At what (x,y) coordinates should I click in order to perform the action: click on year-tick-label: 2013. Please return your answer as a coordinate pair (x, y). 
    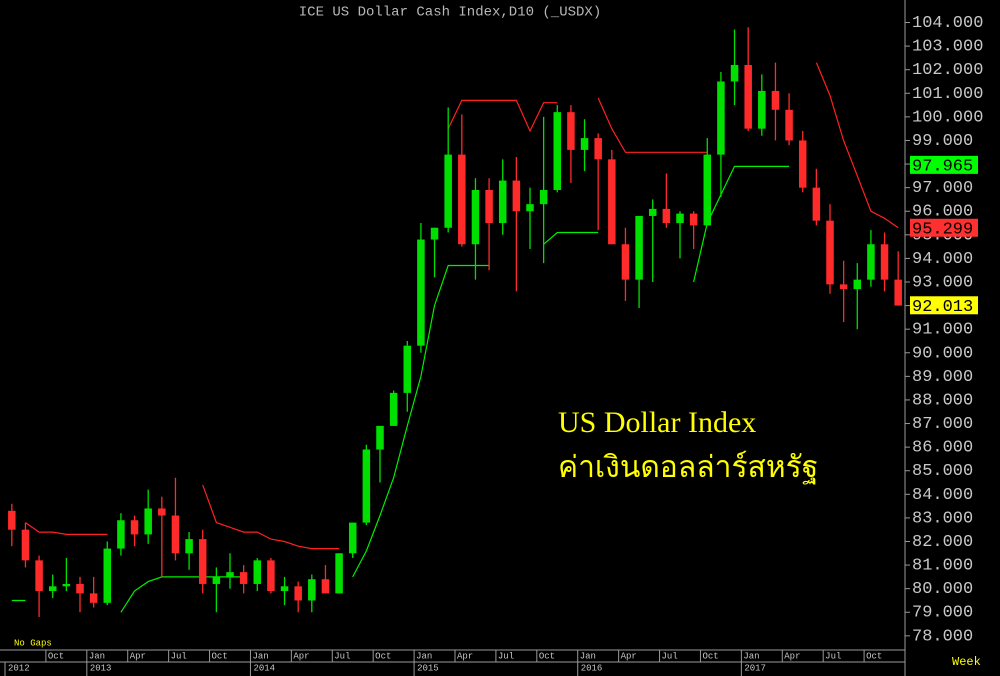
    Looking at the image, I should click on (101, 668).